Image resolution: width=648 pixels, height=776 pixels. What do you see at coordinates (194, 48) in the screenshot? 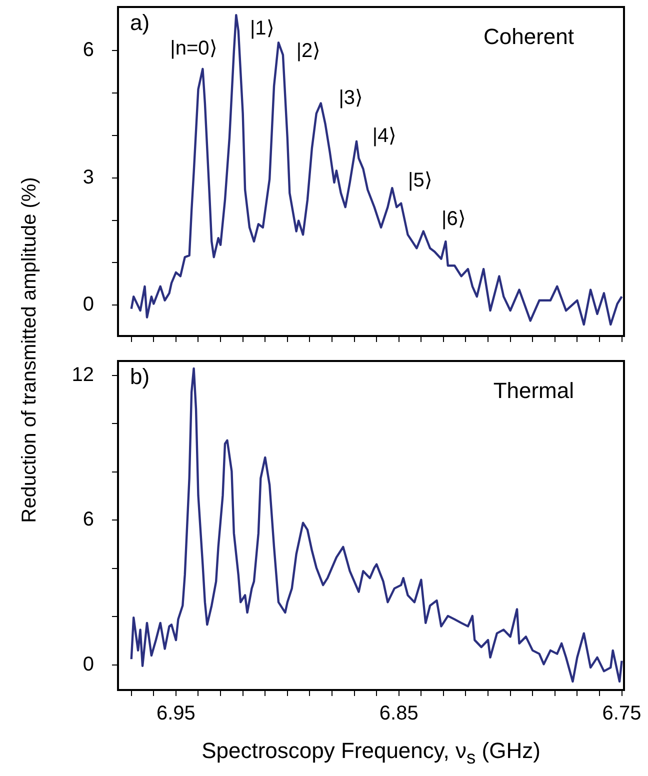
I see `annotation: |n=0⟩` at bounding box center [194, 48].